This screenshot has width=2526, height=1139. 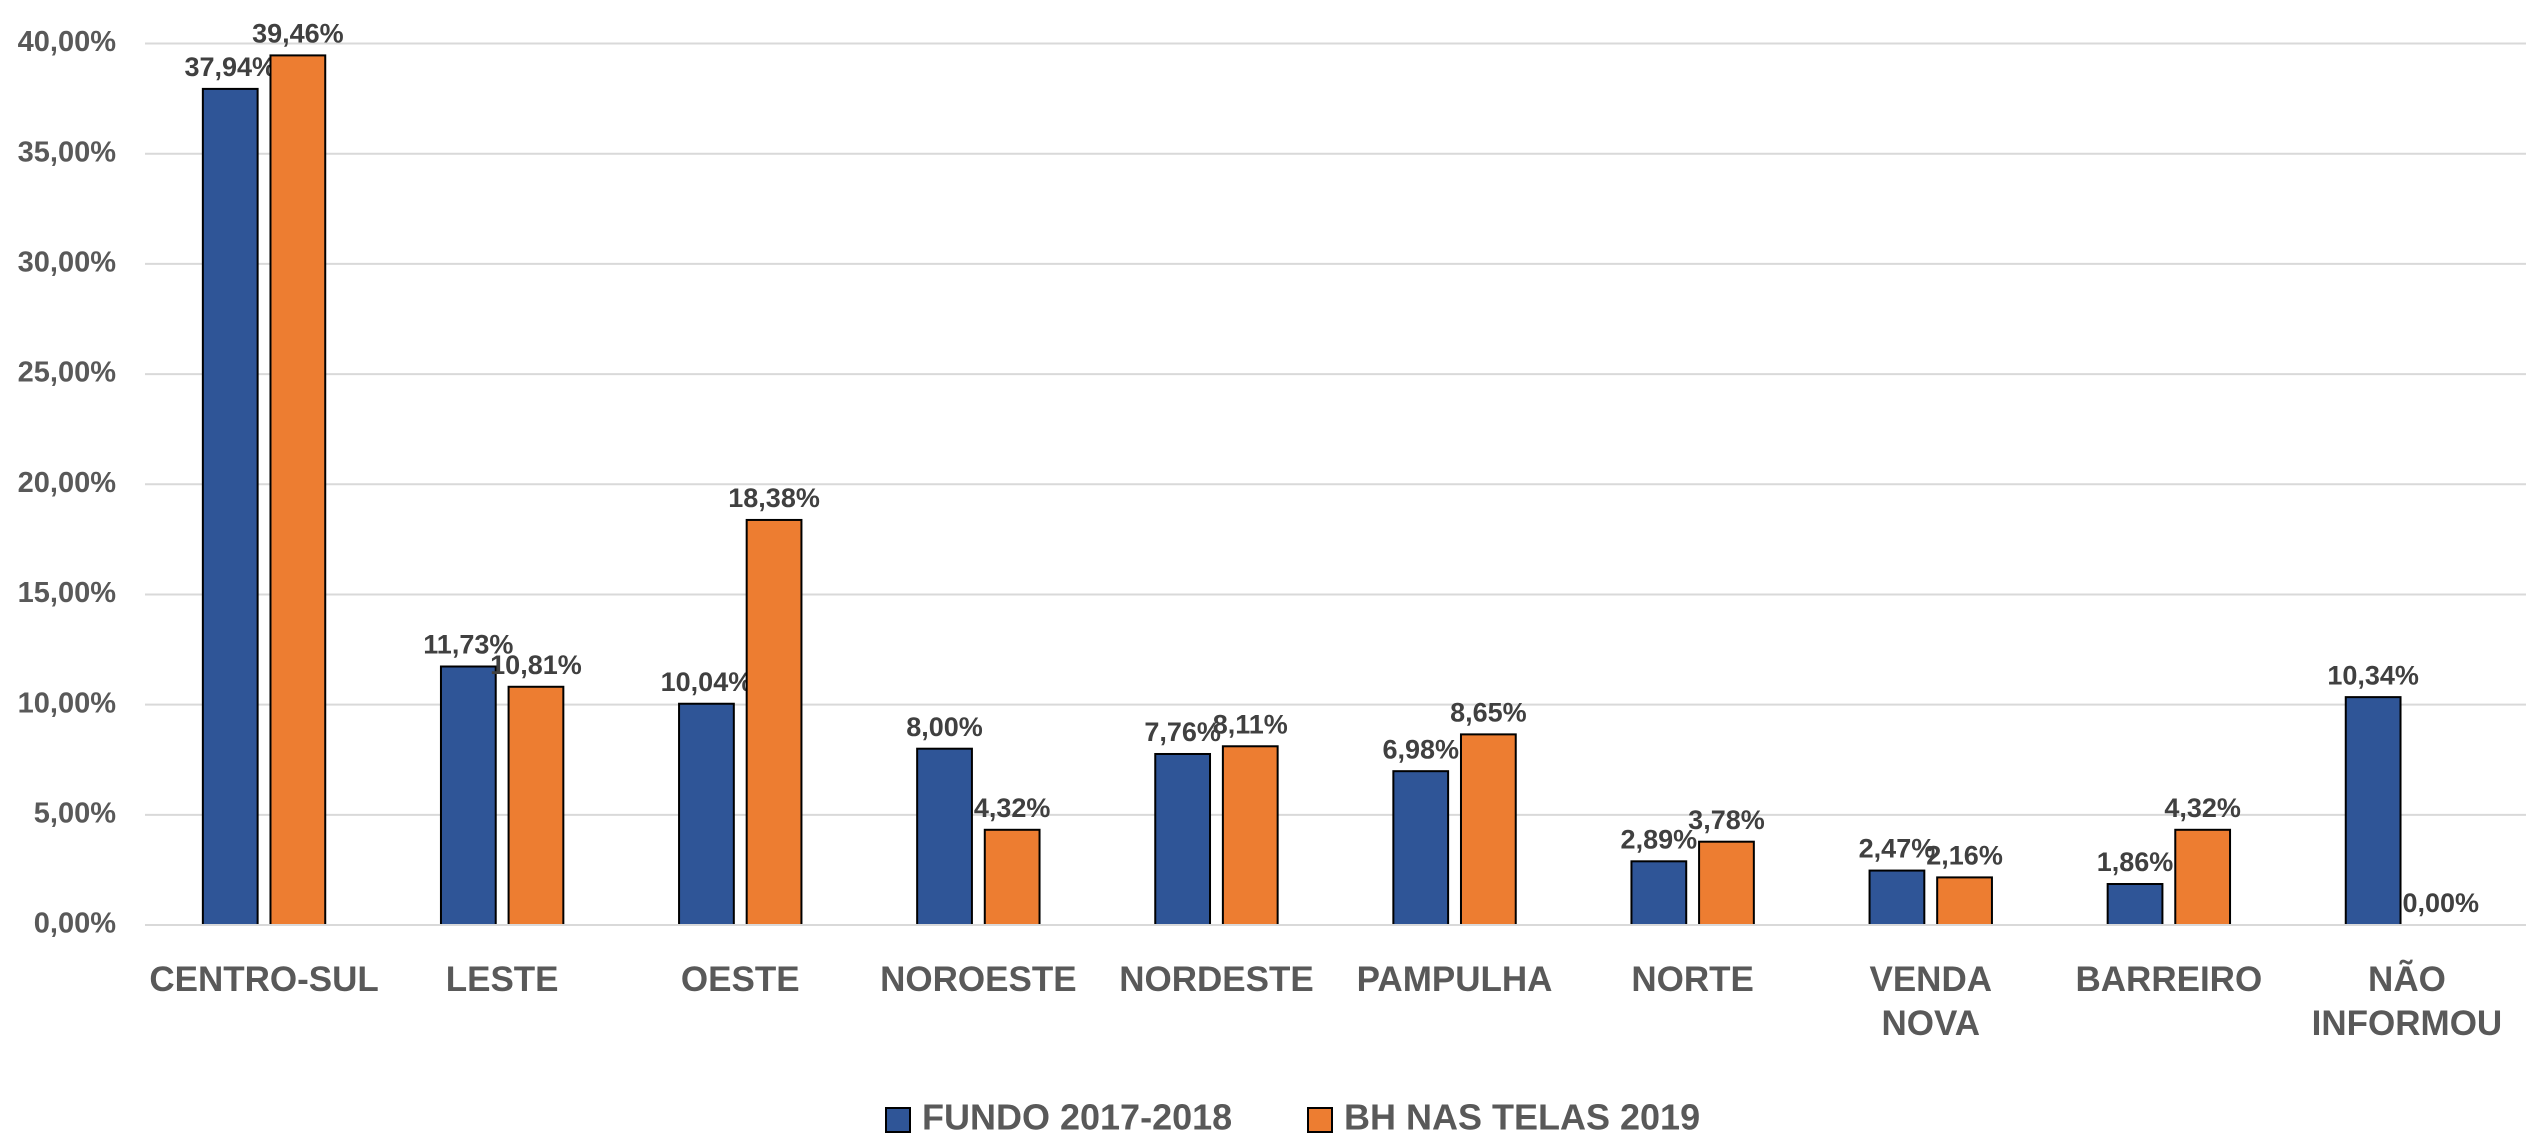 I want to click on y-tick-label: 25,00%, so click(x=67, y=373).